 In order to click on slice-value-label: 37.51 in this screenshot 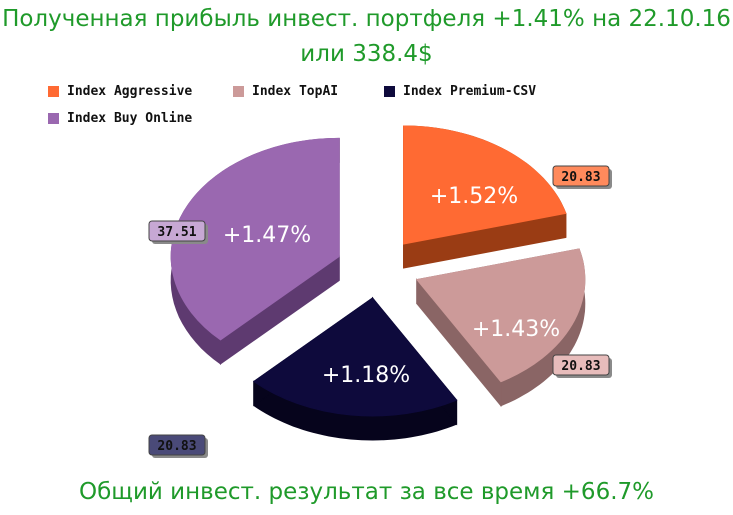, I will do `click(176, 232)`.